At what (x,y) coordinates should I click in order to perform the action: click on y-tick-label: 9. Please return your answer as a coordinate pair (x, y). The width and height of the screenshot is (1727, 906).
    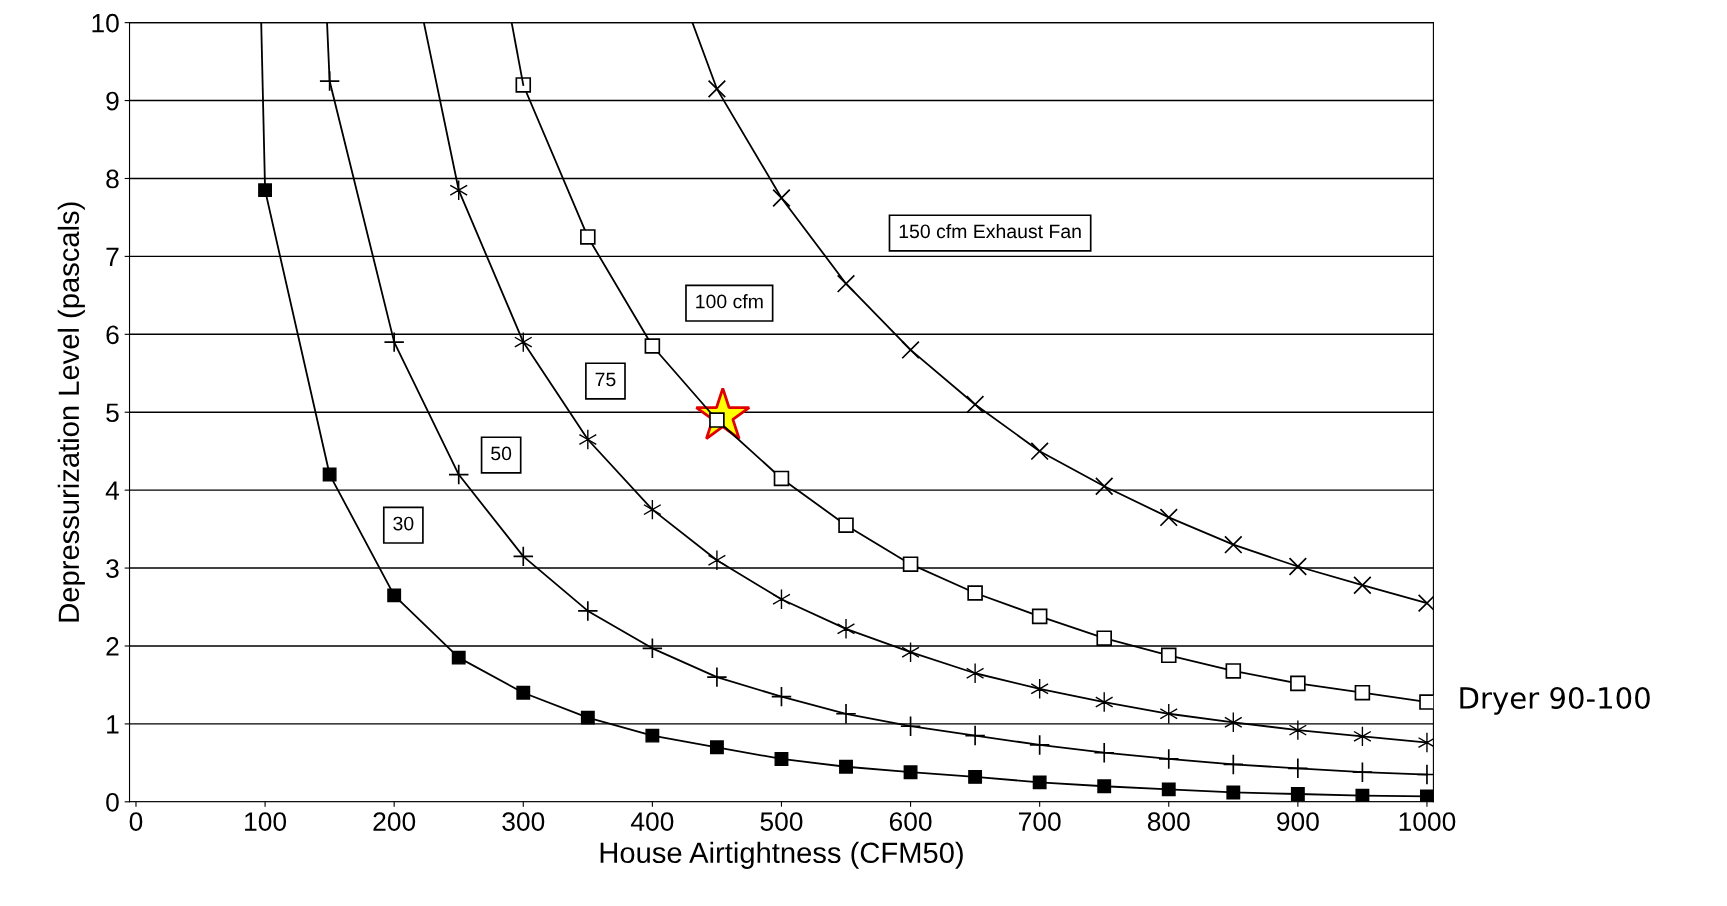
    Looking at the image, I should click on (112, 101).